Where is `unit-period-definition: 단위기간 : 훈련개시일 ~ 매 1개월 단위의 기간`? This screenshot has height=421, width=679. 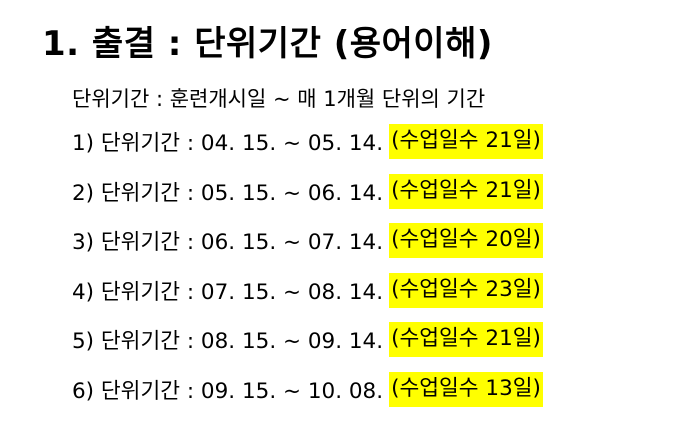
unit-period-definition: 단위기간 : 훈련개시일 ~ 매 1개월 단위의 기간 is located at coordinates (279, 99).